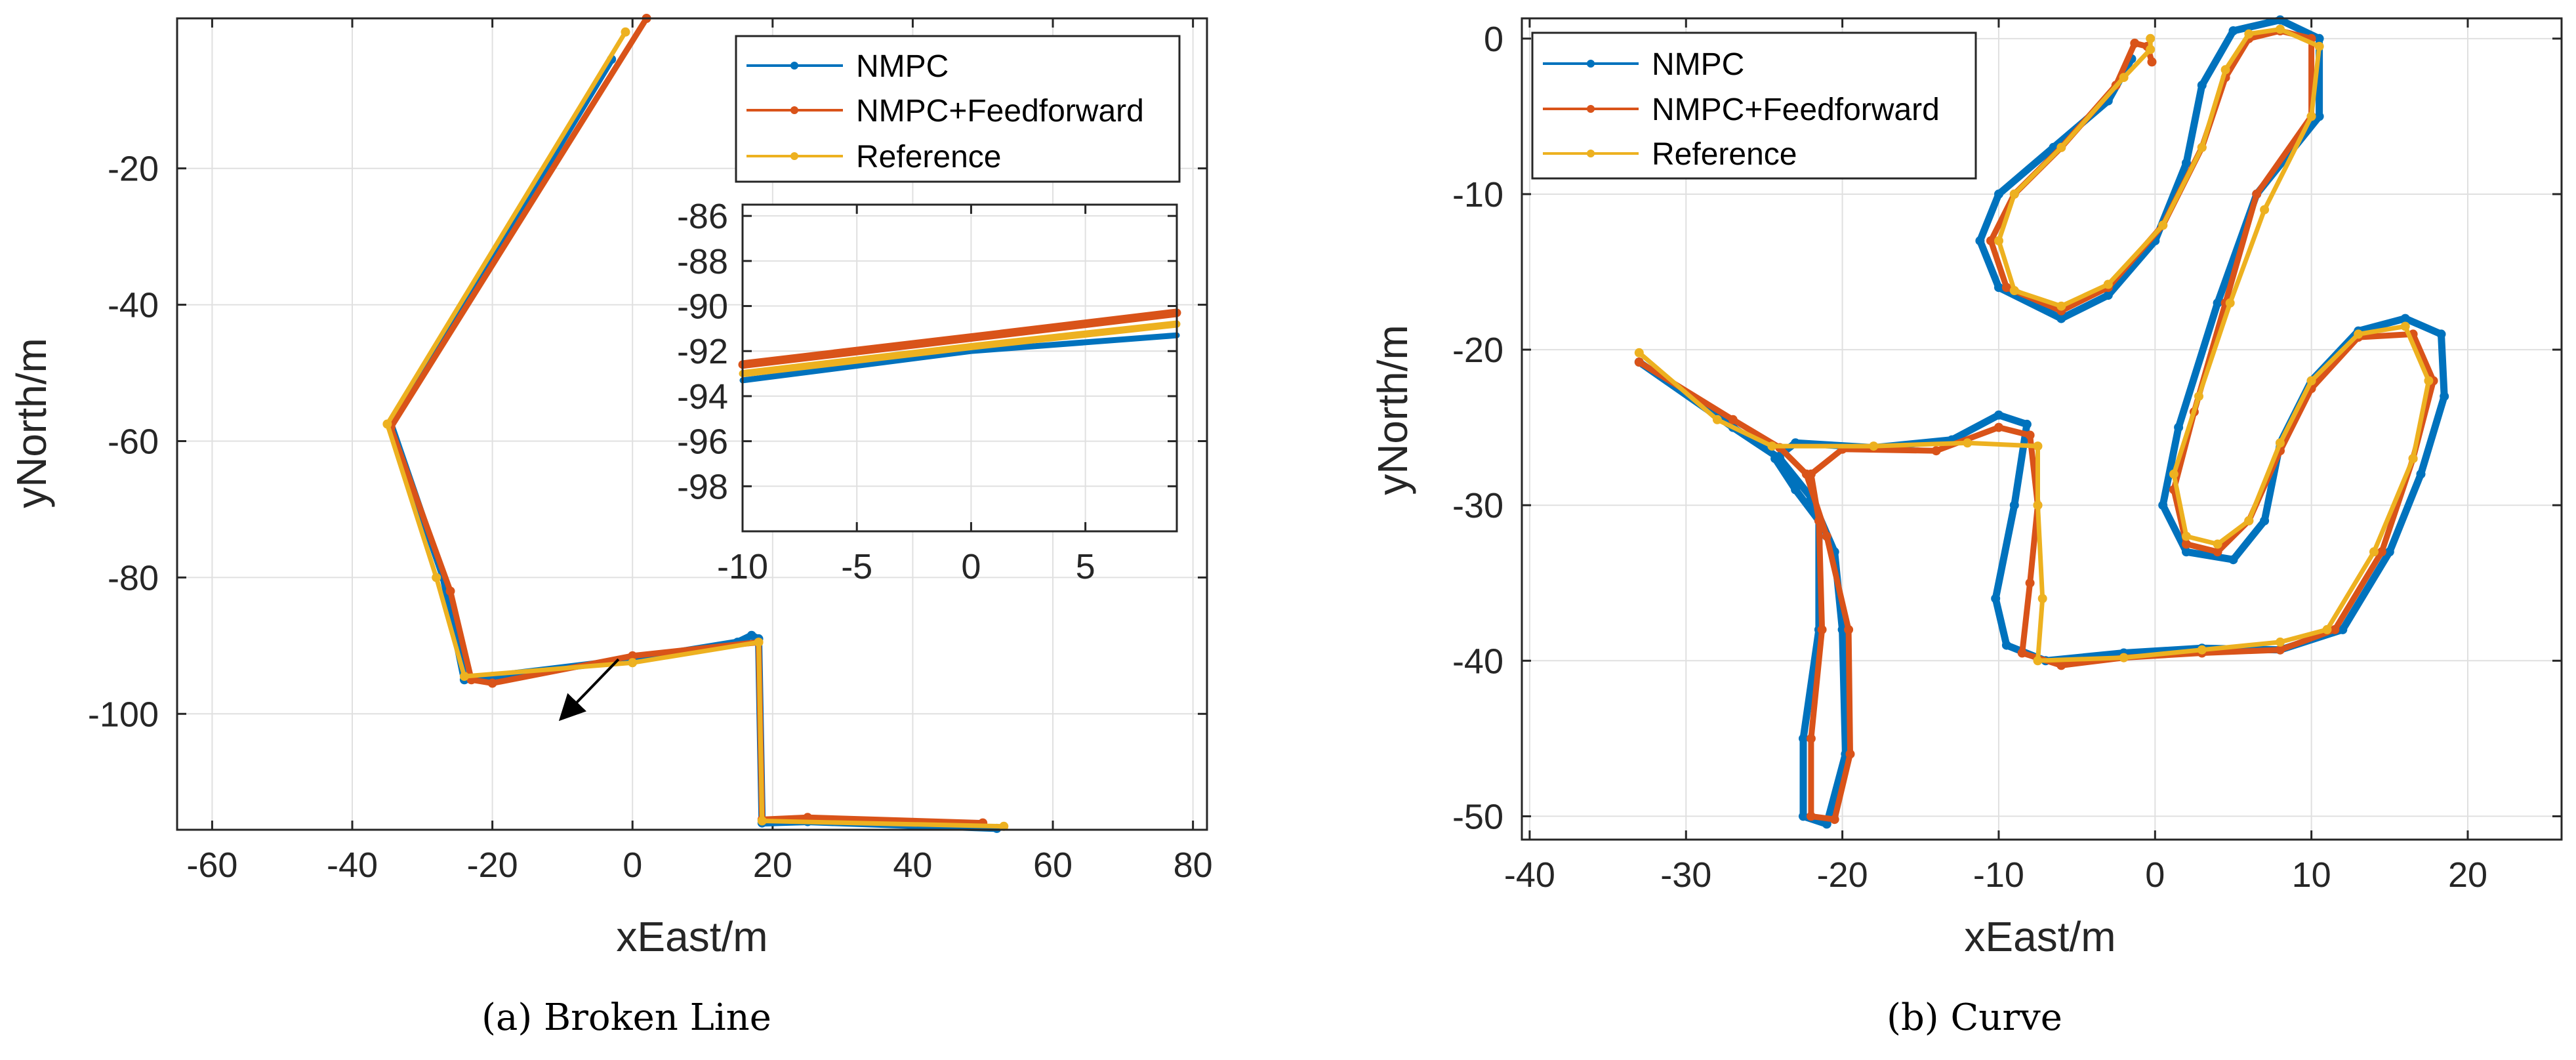  I want to click on x-tick-label: 40, so click(912, 866).